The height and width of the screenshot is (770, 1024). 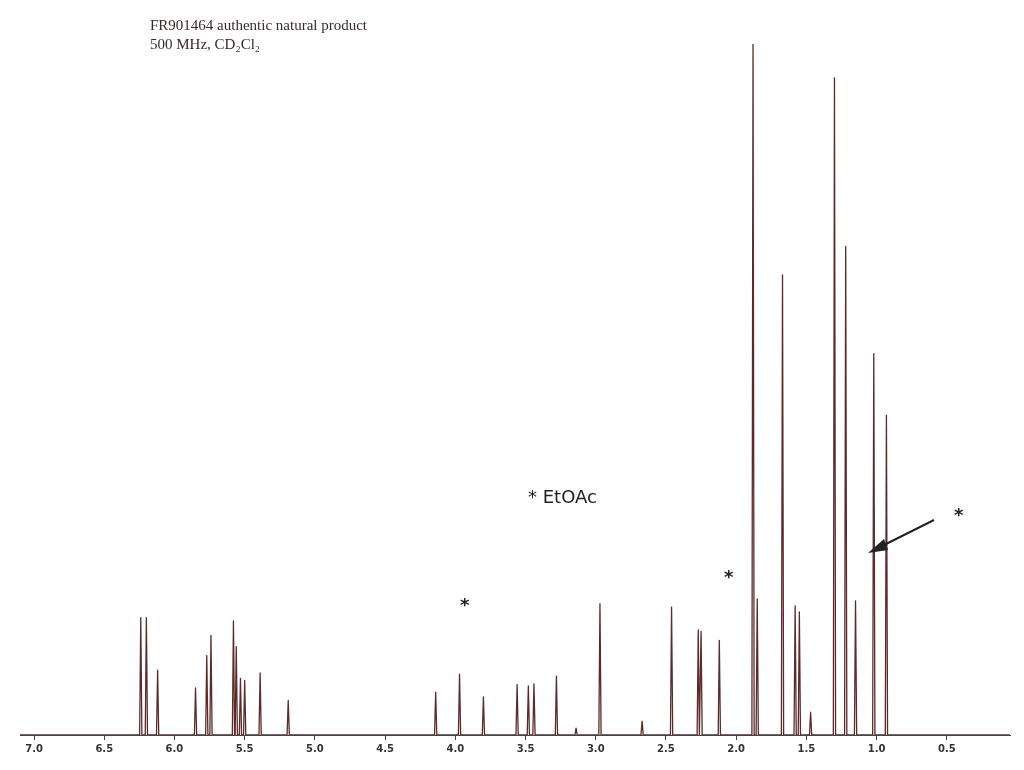 I want to click on x-tick-label: 2.0, so click(x=736, y=748).